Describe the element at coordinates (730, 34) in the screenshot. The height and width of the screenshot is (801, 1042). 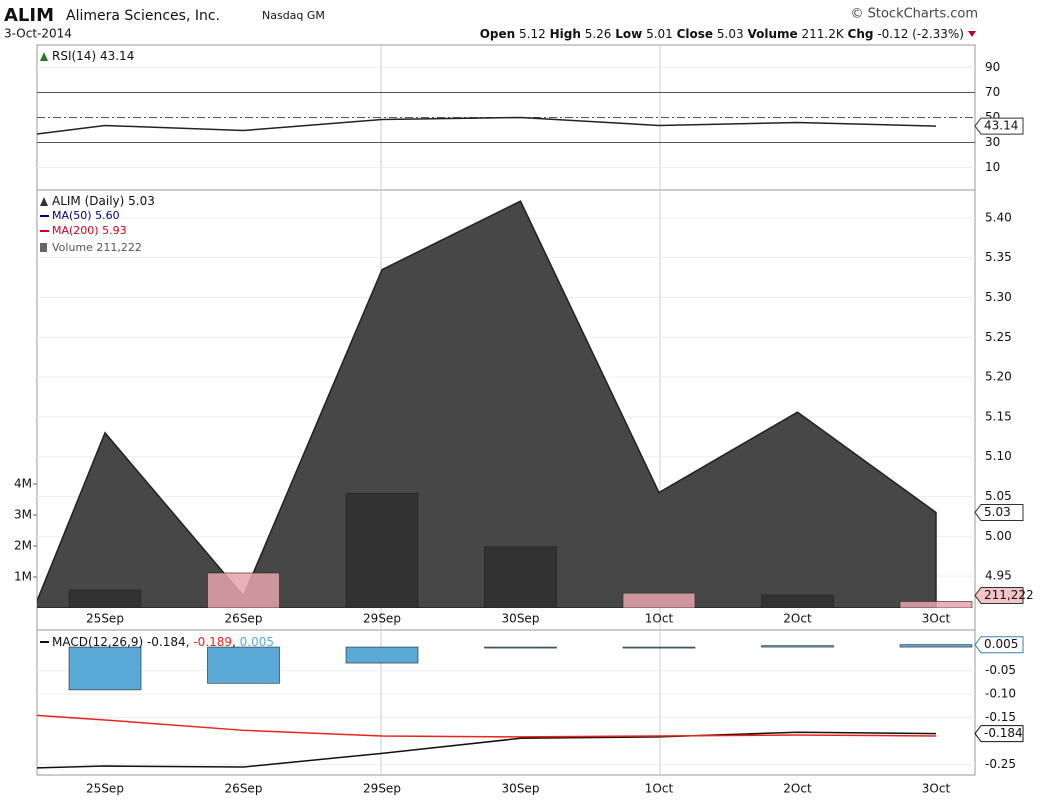
I see `value: 5.03` at that location.